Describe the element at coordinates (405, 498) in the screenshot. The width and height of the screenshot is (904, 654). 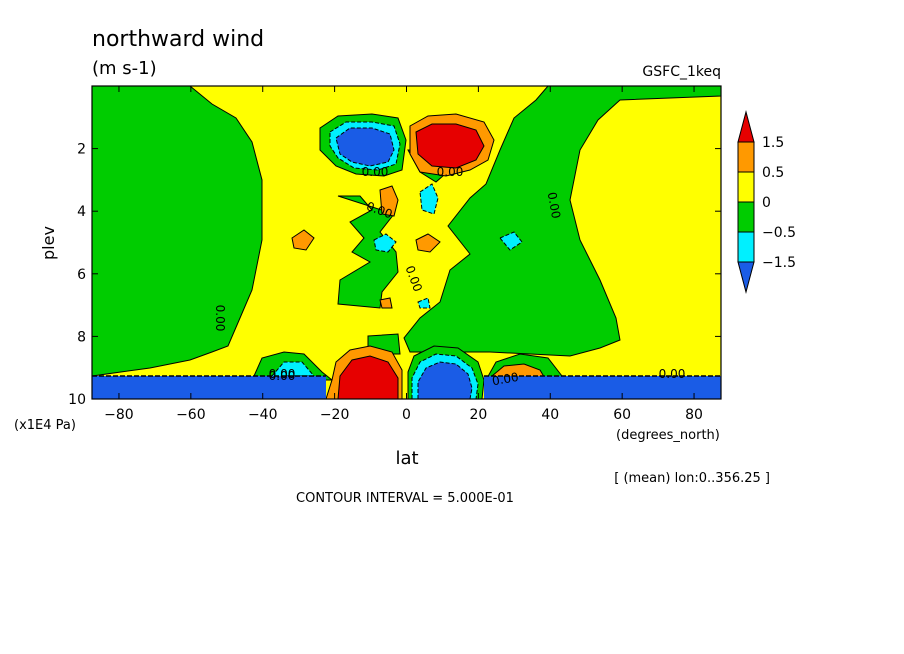
I see `contour-interval: CONTOUR INTERVAL = 5.000E-01` at that location.